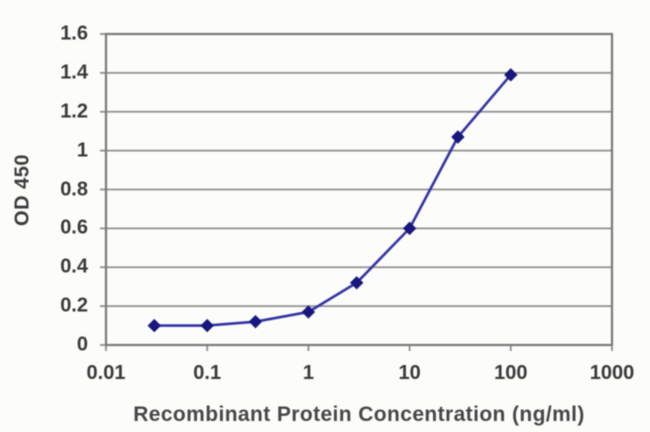  What do you see at coordinates (82, 150) in the screenshot?
I see `y-tick-label: 1` at bounding box center [82, 150].